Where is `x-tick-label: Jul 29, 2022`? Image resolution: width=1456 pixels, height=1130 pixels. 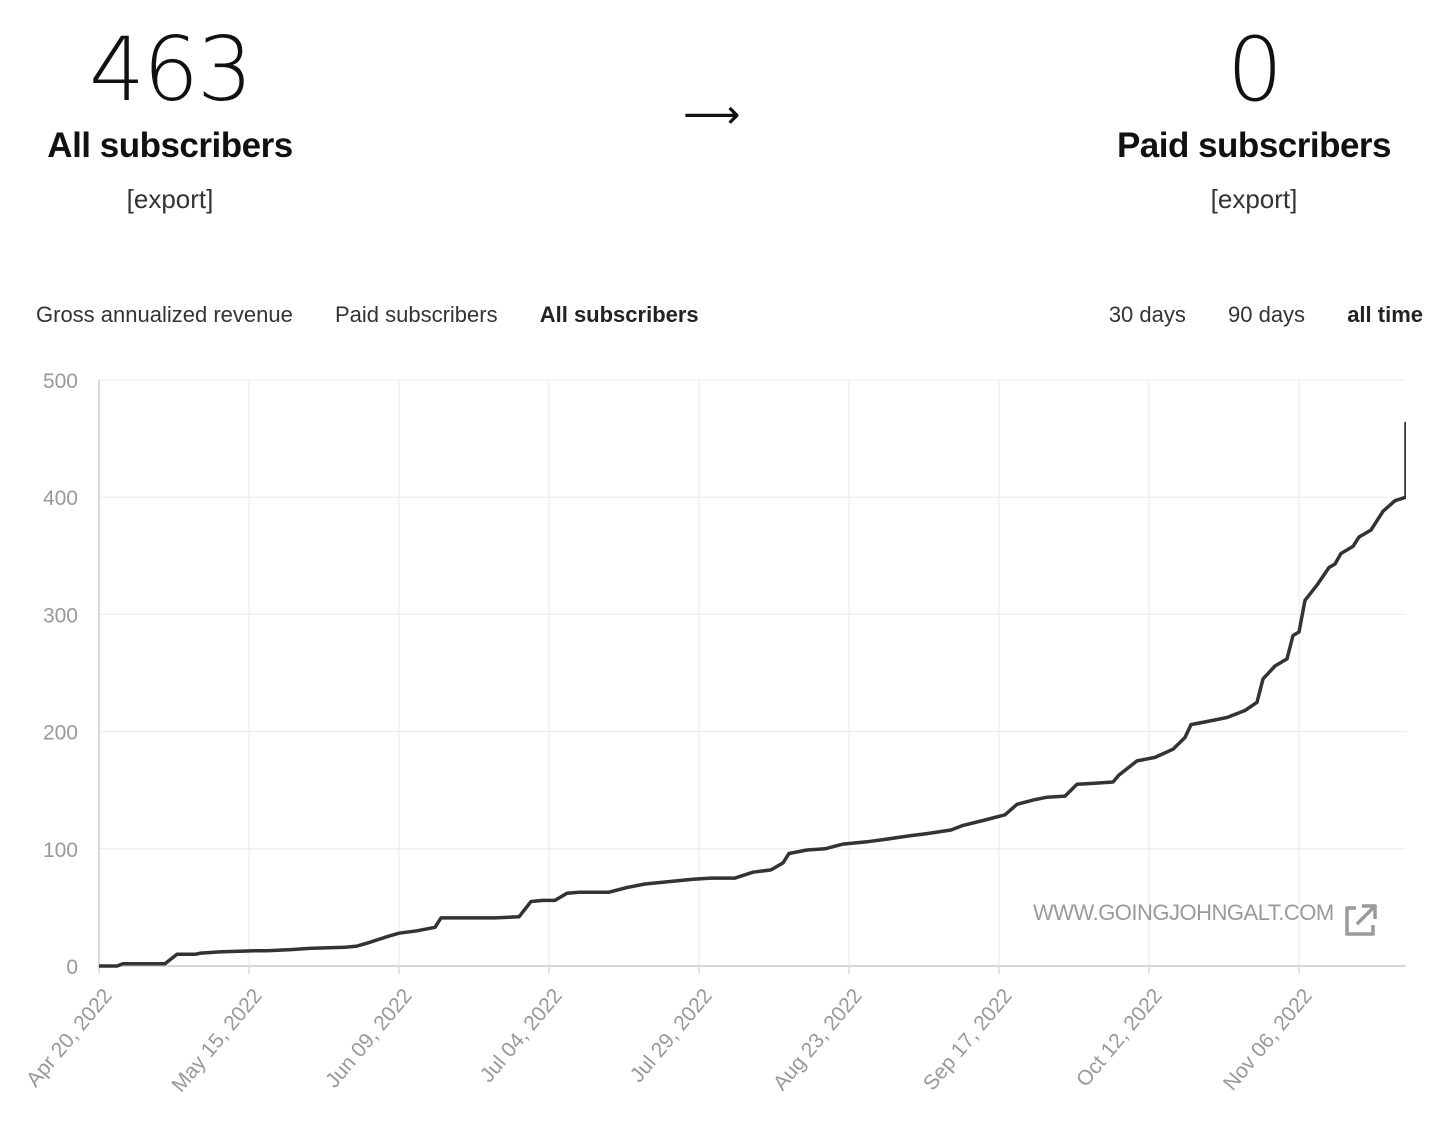
x-tick-label: Jul 29, 2022 is located at coordinates (671, 1035).